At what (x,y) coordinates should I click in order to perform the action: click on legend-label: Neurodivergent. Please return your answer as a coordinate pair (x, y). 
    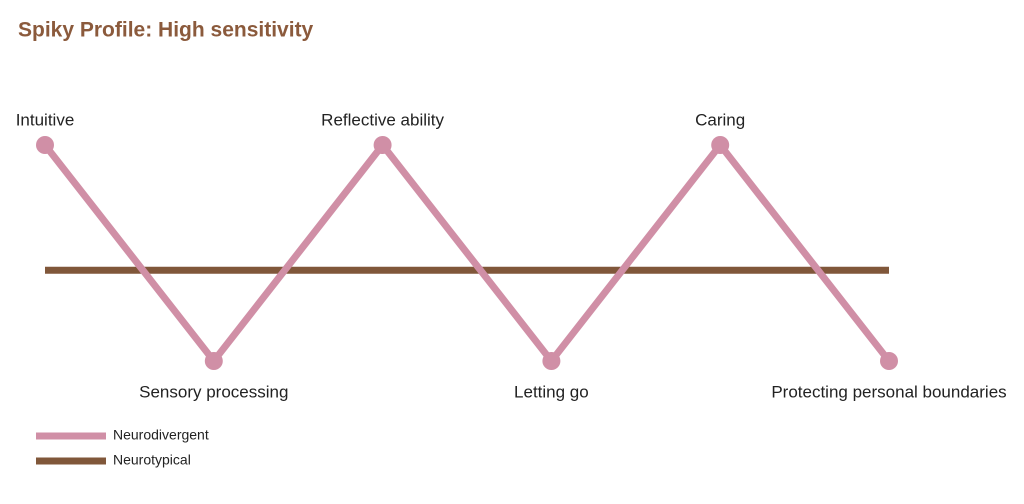
    Looking at the image, I should click on (161, 435).